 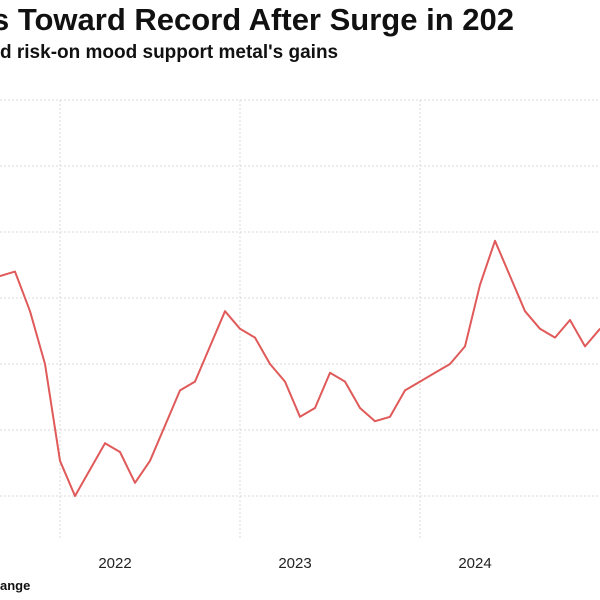 What do you see at coordinates (169, 52) in the screenshot?
I see `chart-subtitle: d risk-on mood support metal's gains` at bounding box center [169, 52].